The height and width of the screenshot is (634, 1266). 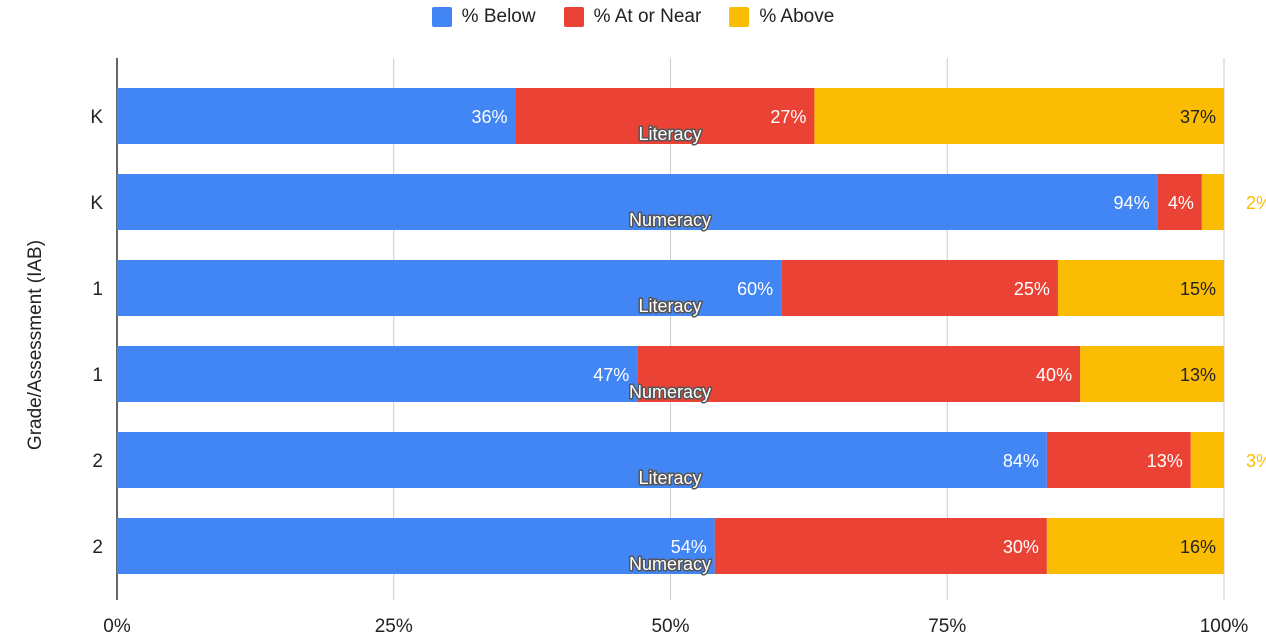 What do you see at coordinates (1198, 117) in the screenshot?
I see `data-label: 37%` at bounding box center [1198, 117].